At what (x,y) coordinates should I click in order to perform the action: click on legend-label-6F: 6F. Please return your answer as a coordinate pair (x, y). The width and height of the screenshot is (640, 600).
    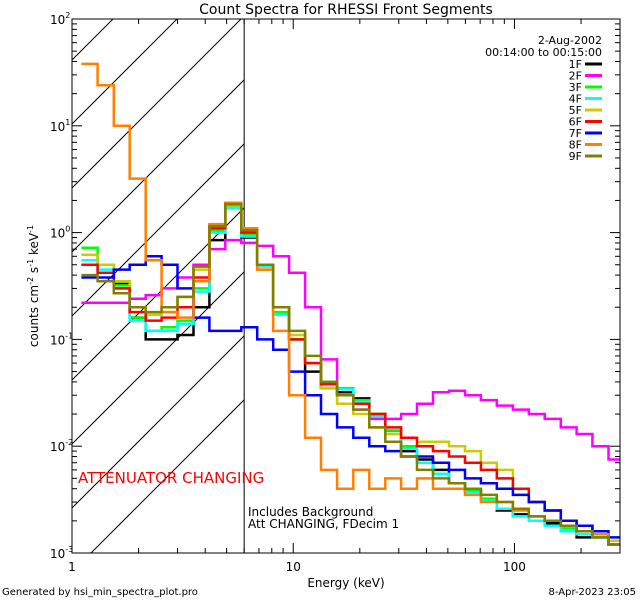
    Looking at the image, I should click on (575, 122).